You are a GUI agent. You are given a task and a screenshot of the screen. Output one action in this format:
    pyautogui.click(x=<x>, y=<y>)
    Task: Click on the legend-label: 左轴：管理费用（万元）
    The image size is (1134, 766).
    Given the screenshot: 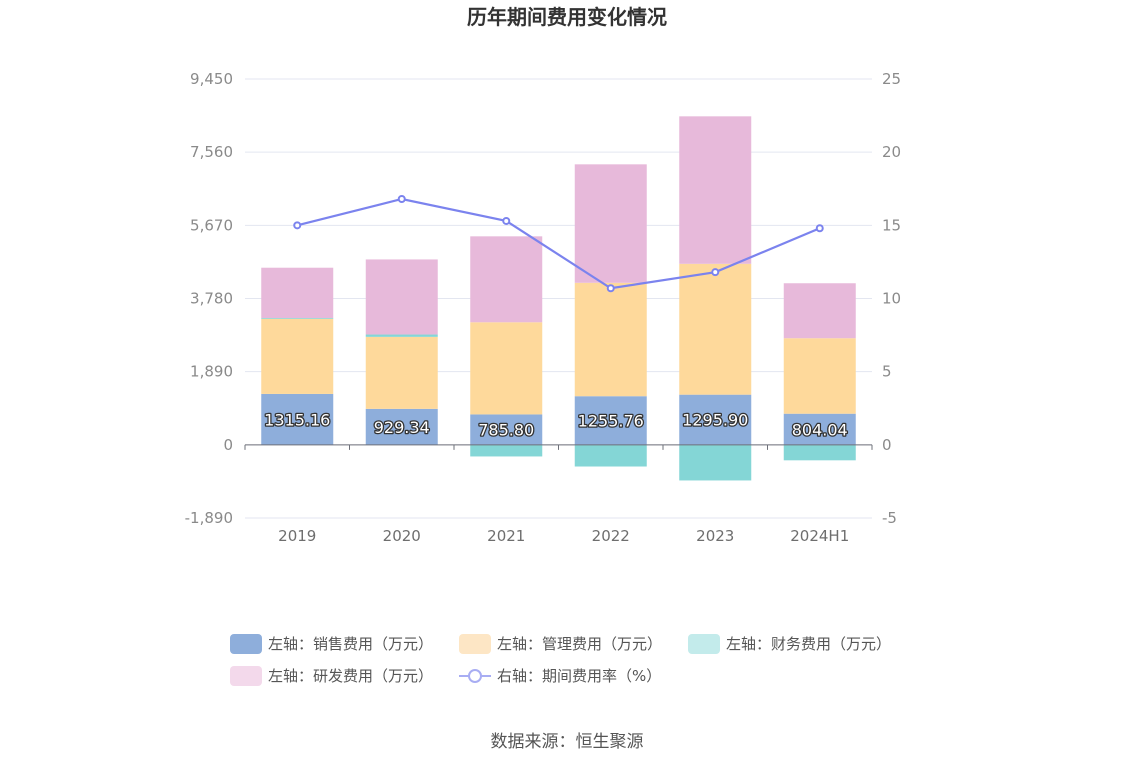 What is the action you would take?
    pyautogui.click(x=579, y=644)
    